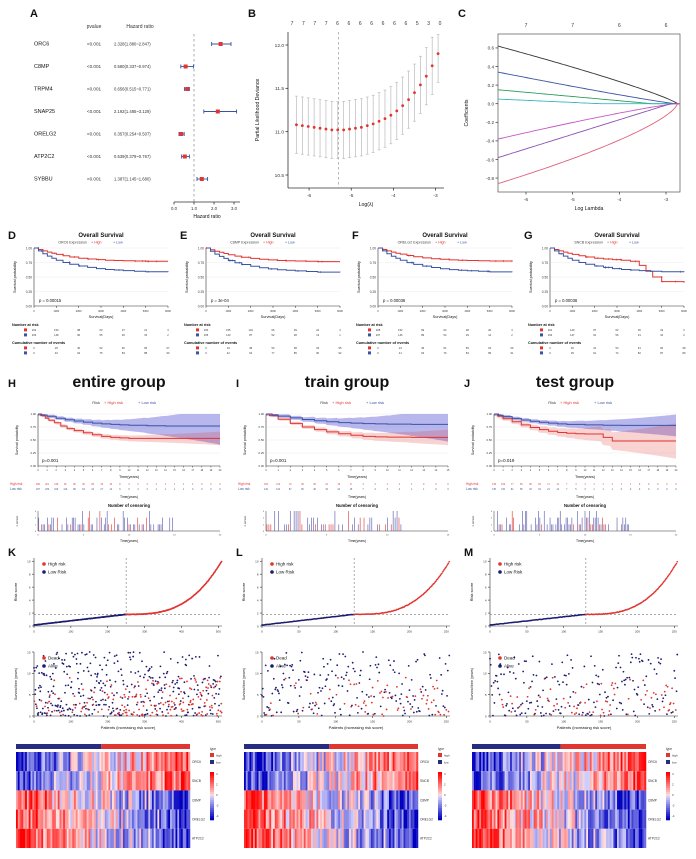 The height and width of the screenshot is (859, 696). What do you see at coordinates (378, 335) in the screenshot?
I see `svg-text: 237` at bounding box center [378, 335].